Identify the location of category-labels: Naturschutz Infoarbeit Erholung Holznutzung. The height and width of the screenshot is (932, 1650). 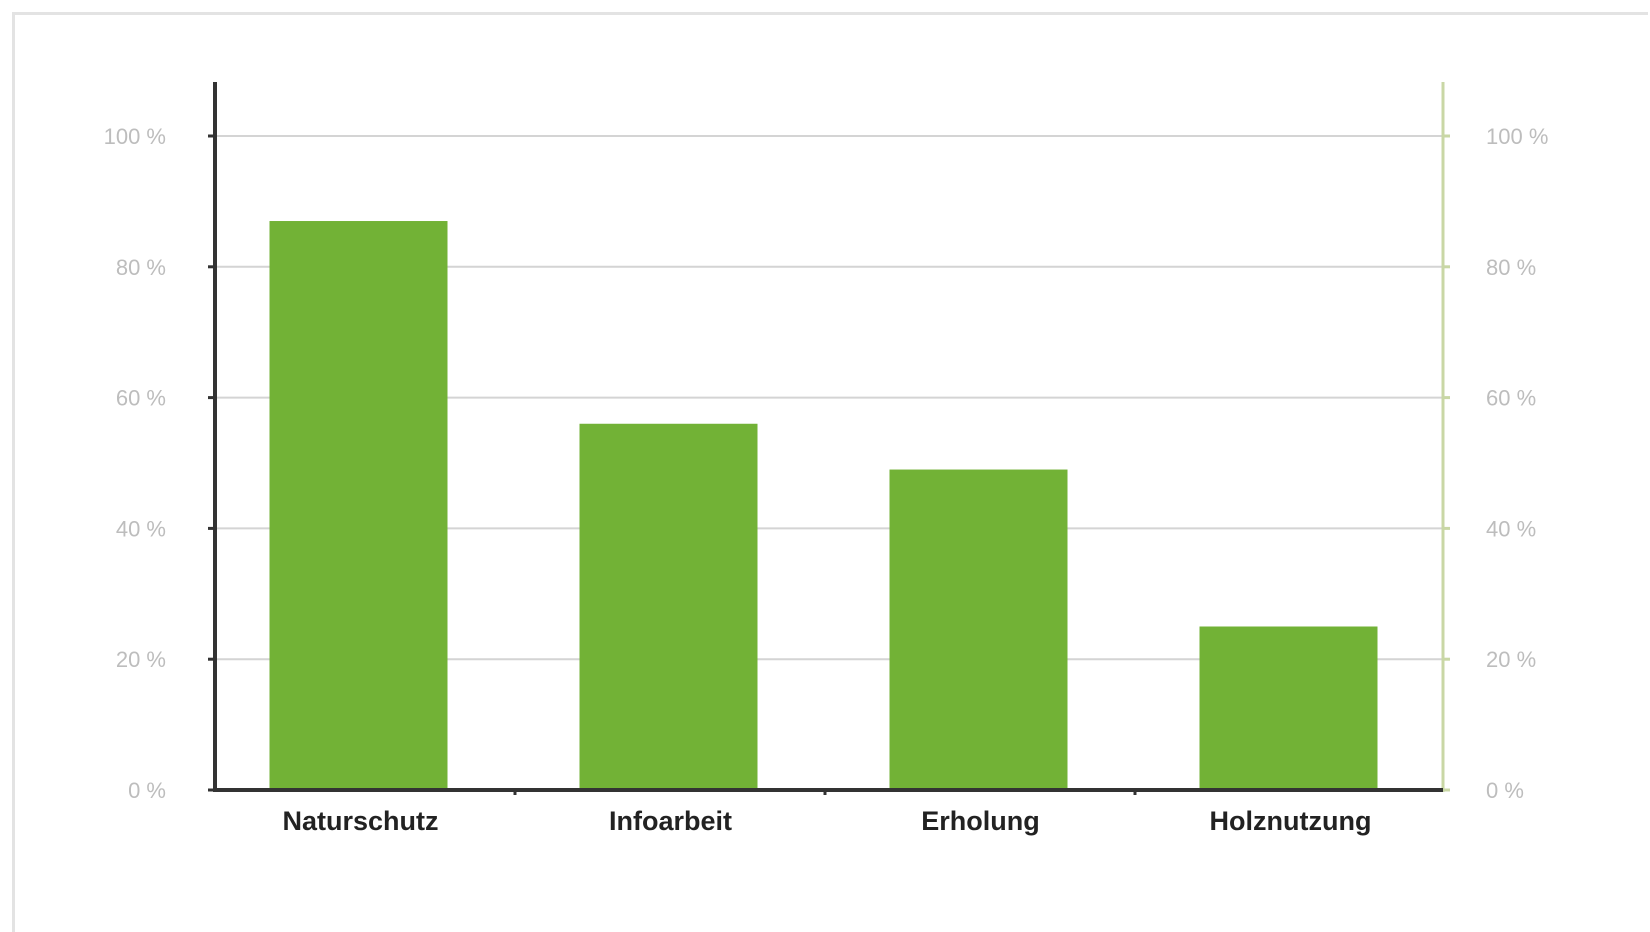
(826, 821).